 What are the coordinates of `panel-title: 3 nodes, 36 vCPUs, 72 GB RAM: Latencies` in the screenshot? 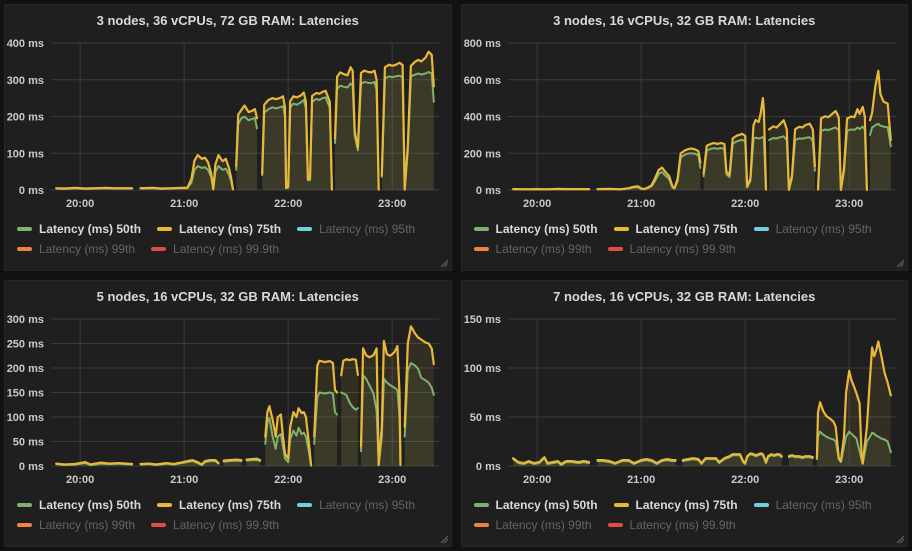 It's located at (227, 20).